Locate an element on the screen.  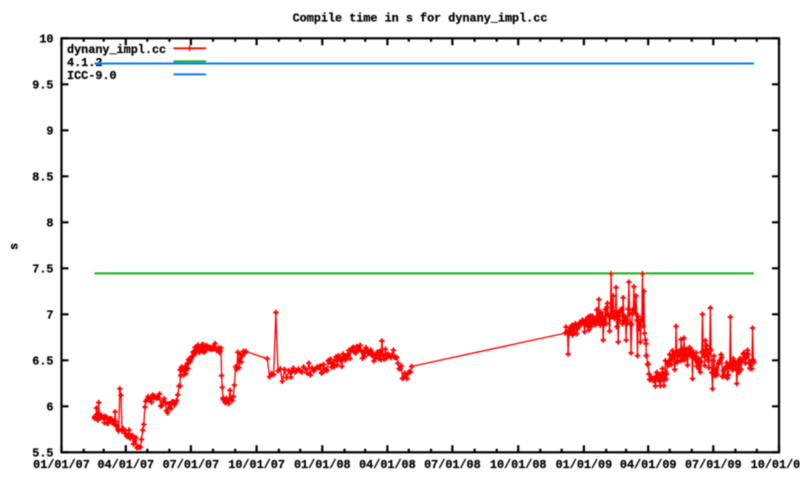
svg-text: 07/01/07 is located at coordinates (191, 465).